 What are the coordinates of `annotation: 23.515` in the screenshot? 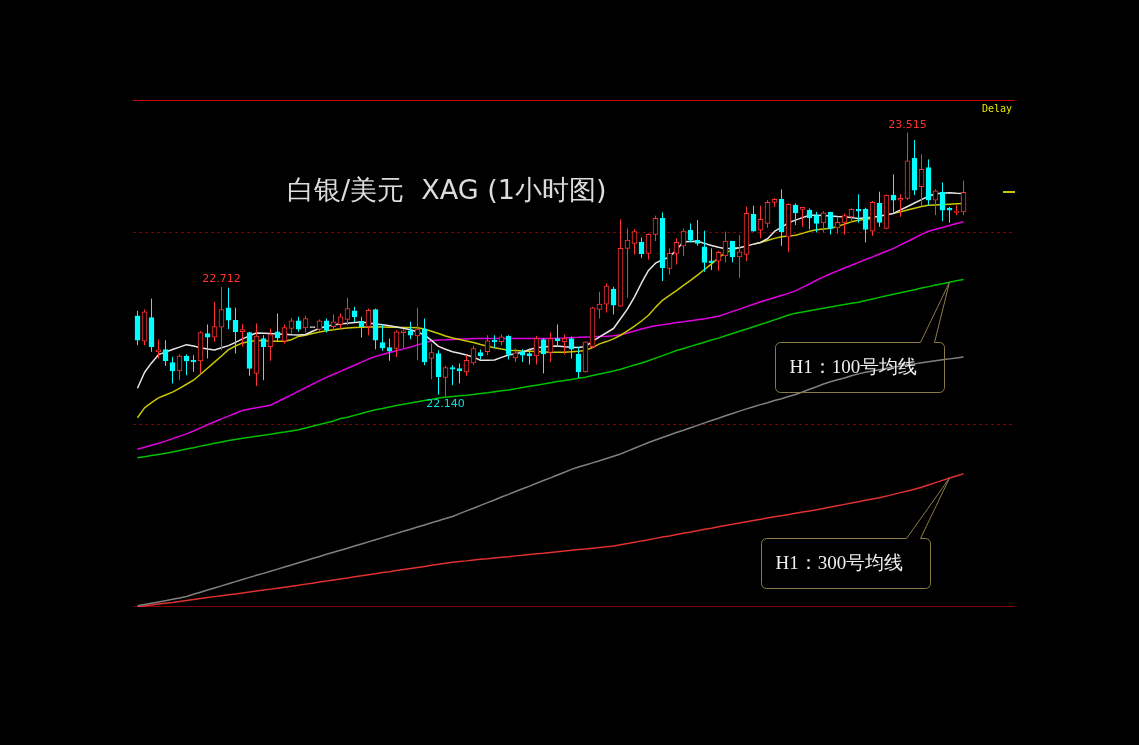 It's located at (907, 125).